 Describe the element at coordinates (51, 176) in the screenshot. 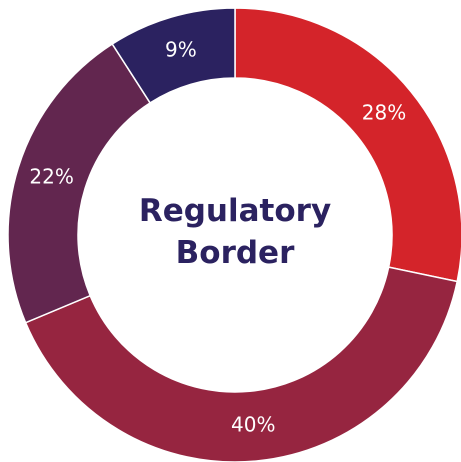

I see `value-label: 22%` at that location.